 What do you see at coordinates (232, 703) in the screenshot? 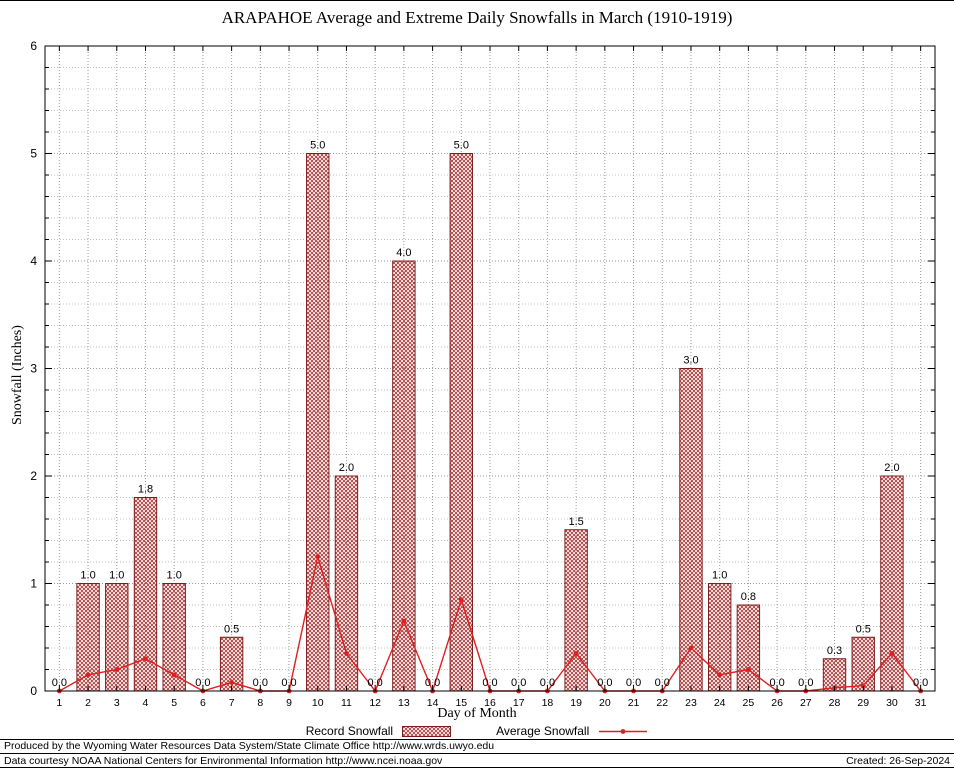
I see `svg-text: 7` at bounding box center [232, 703].